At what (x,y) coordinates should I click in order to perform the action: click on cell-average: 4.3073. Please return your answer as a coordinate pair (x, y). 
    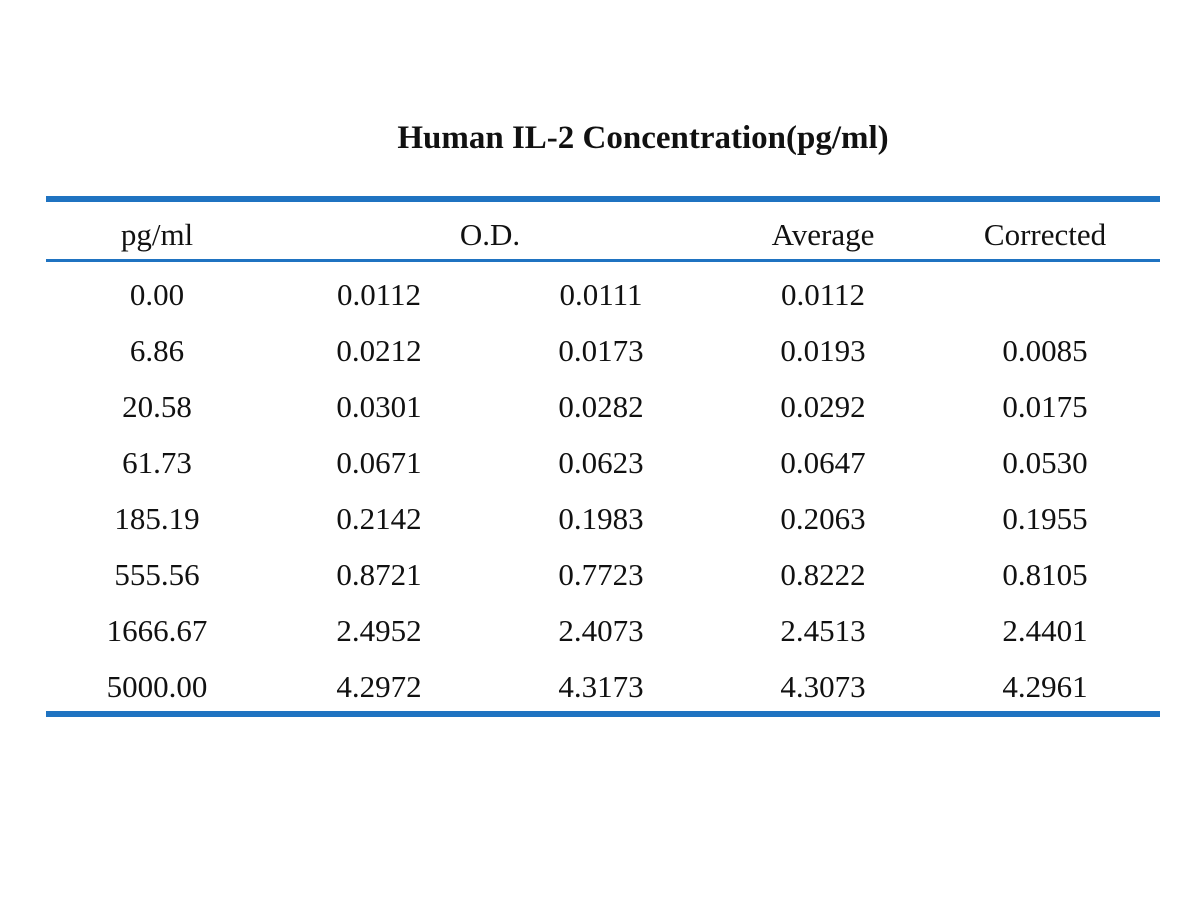
    Looking at the image, I should click on (823, 686).